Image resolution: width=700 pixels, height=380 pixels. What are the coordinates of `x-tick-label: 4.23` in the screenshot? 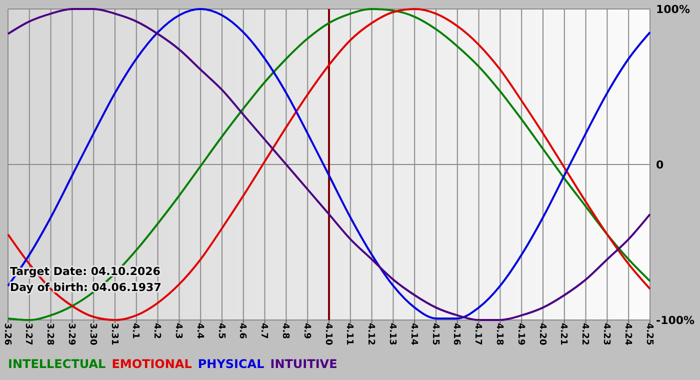 It's located at (606, 334).